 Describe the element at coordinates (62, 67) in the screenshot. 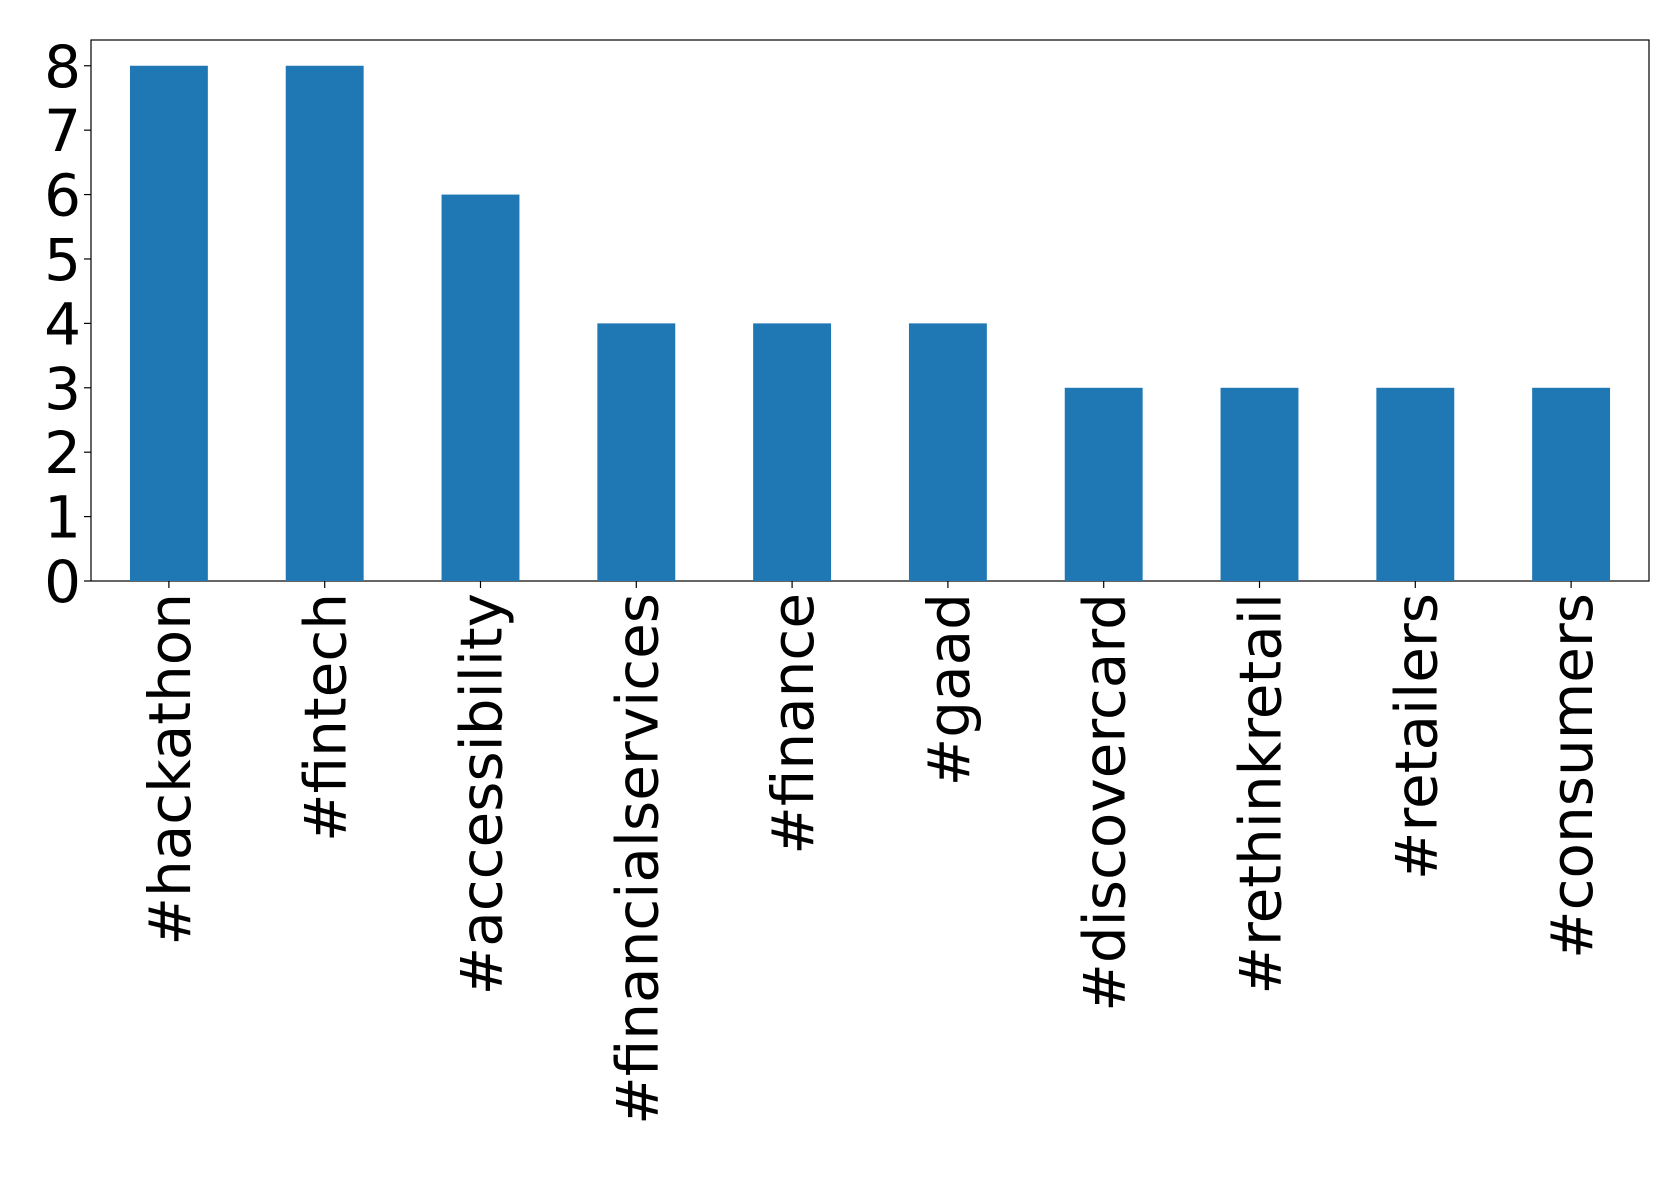

I see `y-tick-label: 8` at that location.